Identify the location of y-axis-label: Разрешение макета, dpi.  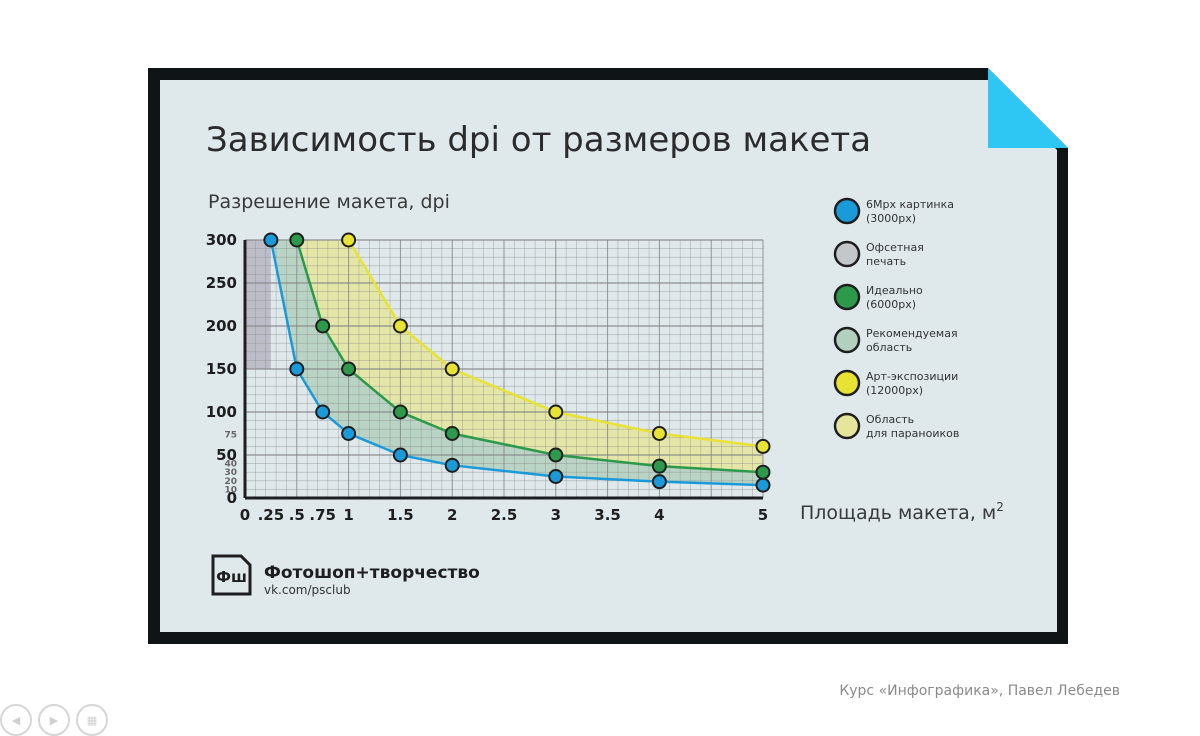
(329, 202).